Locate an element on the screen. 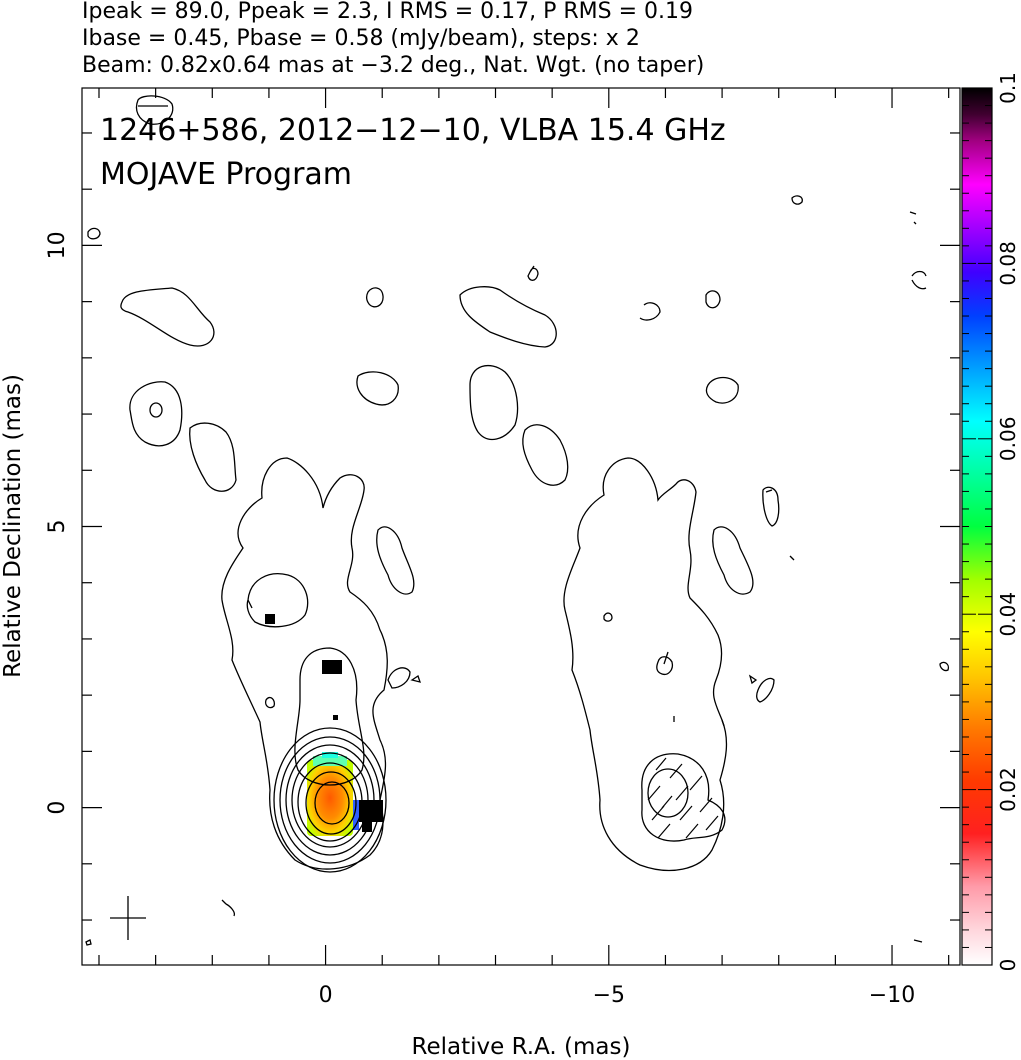 The image size is (1021, 1060). x-tick-label: 0 is located at coordinates (326, 995).